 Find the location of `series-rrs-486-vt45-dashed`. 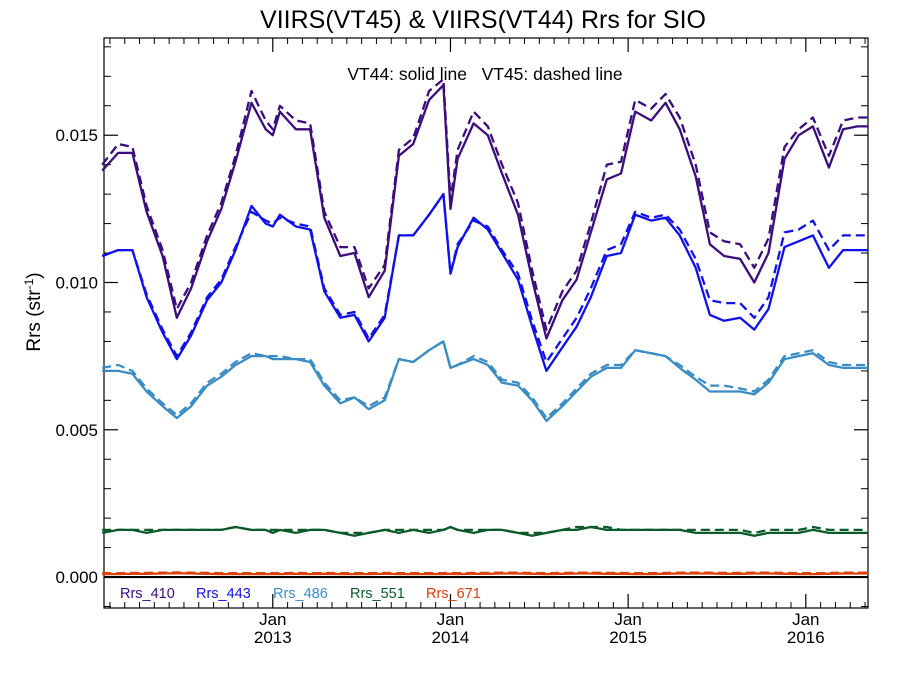

series-rrs-486-vt45-dashed is located at coordinates (484, 380).